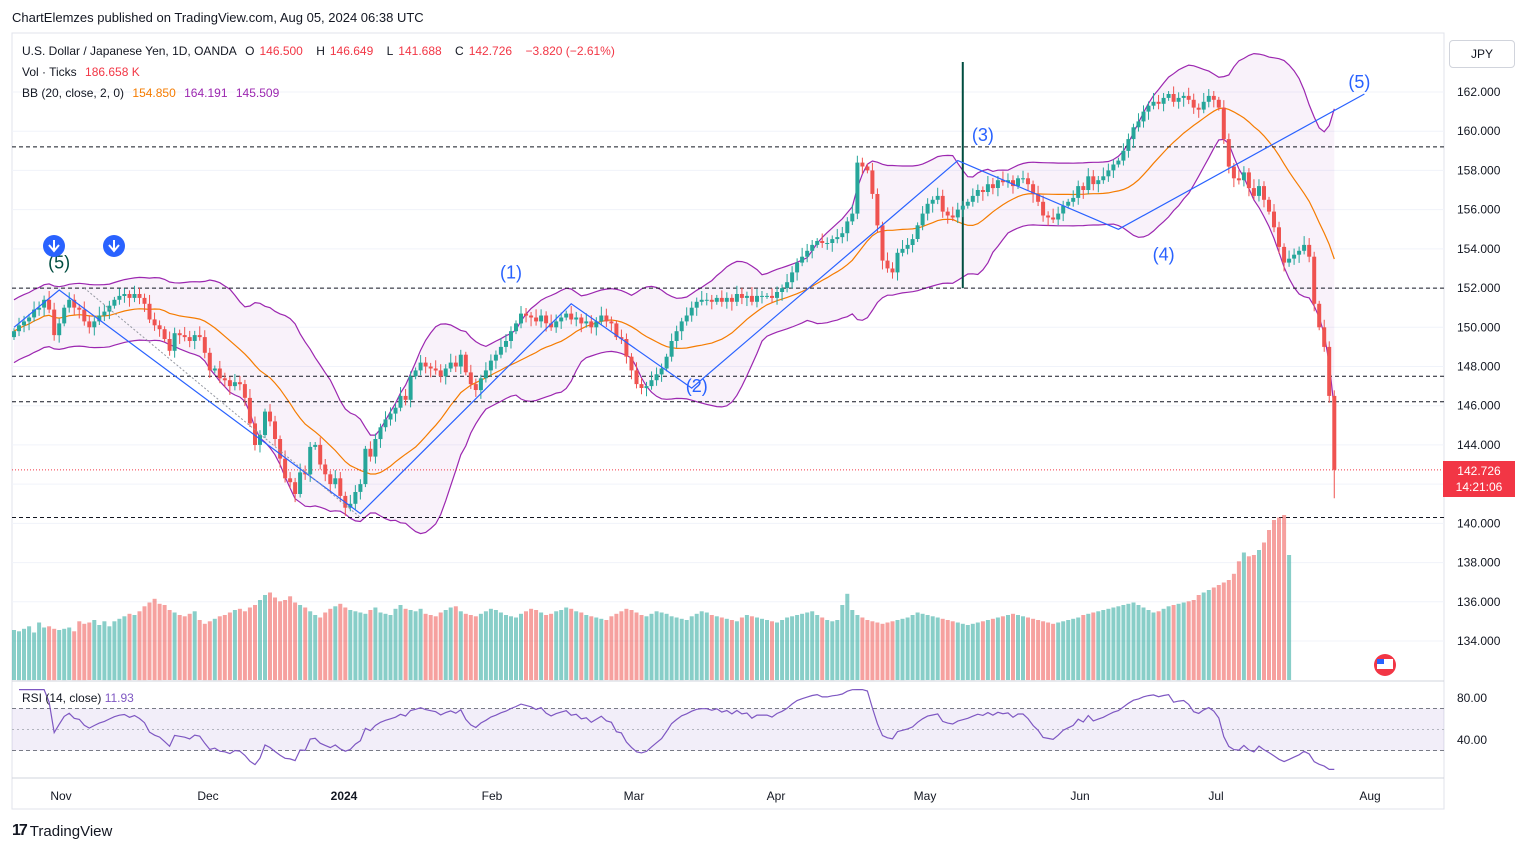 The height and width of the screenshot is (853, 1530). I want to click on bb-lower-value: 145.509, so click(257, 93).